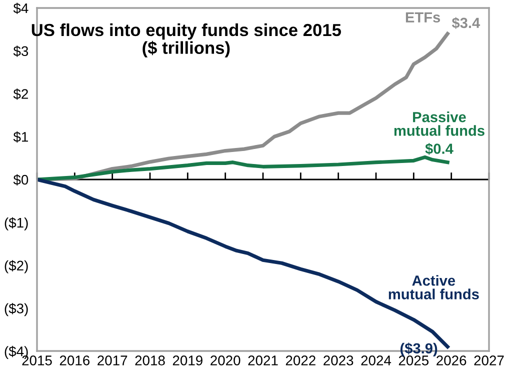 This screenshot has width=516, height=376. I want to click on y-tick-label: $2, so click(20, 94).